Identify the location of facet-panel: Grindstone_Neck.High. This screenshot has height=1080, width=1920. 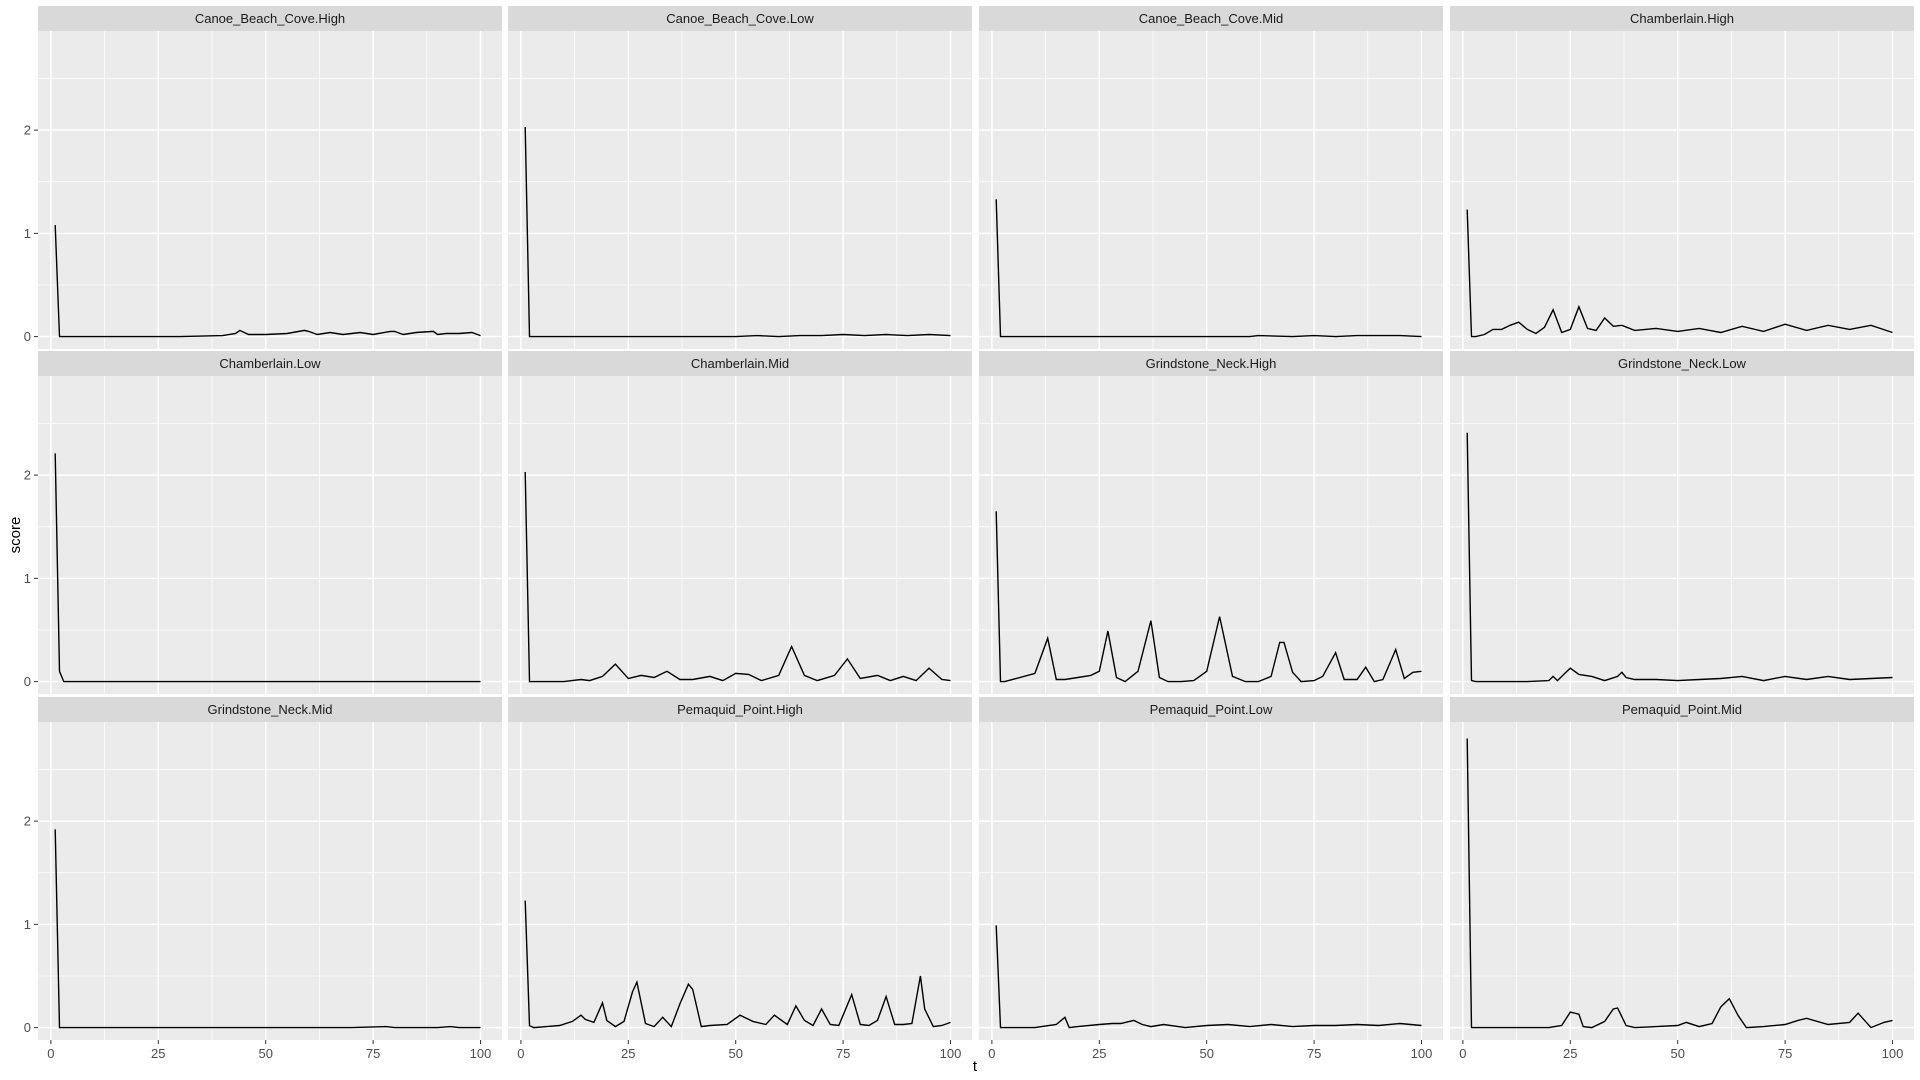
(1211, 522).